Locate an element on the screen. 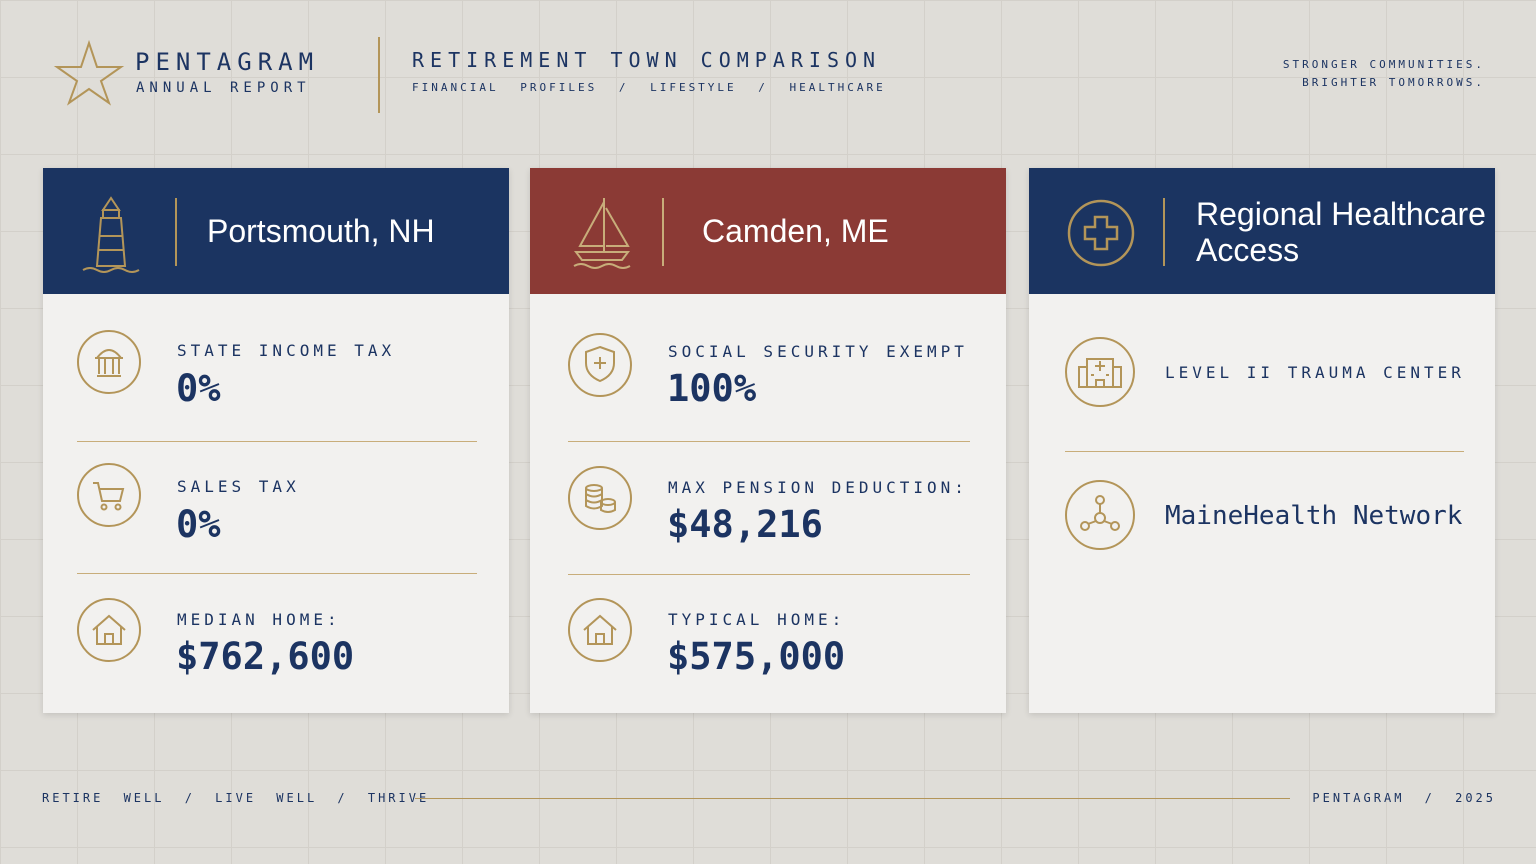 This screenshot has height=864, width=1536. bank-icon is located at coordinates (109, 362).